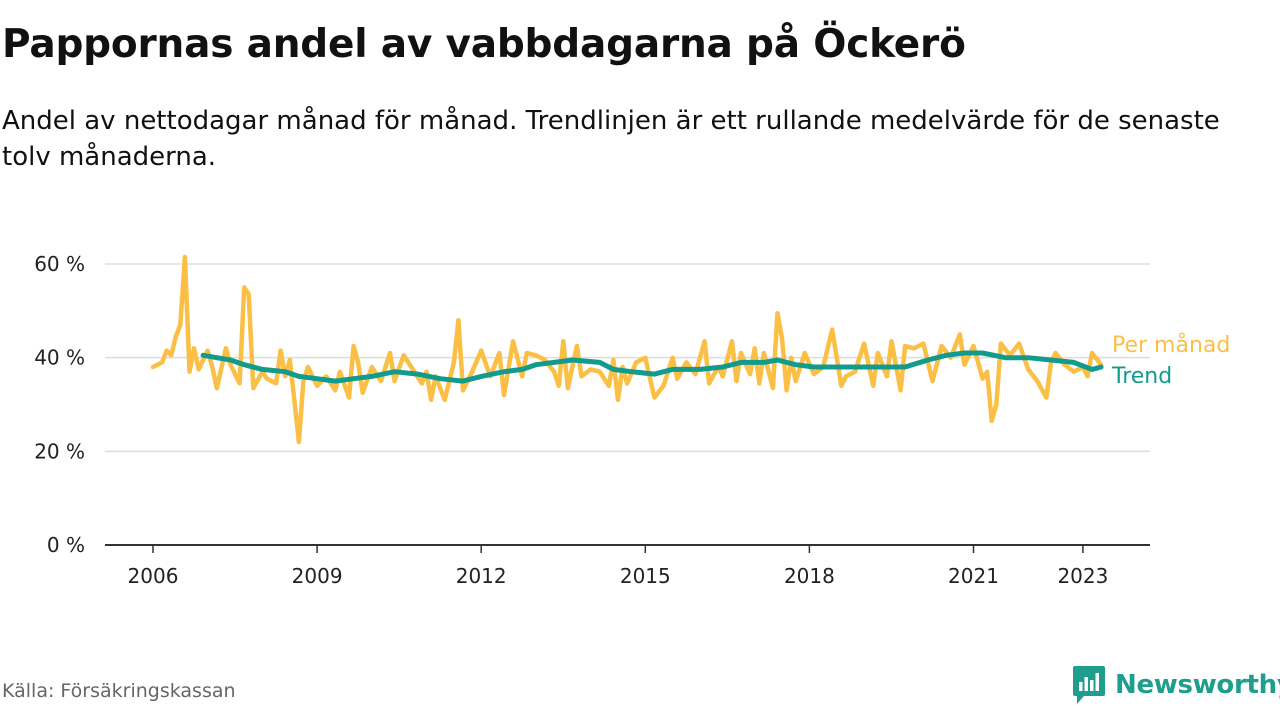  Describe the element at coordinates (645, 576) in the screenshot. I see `x-tick-label: 2015` at that location.